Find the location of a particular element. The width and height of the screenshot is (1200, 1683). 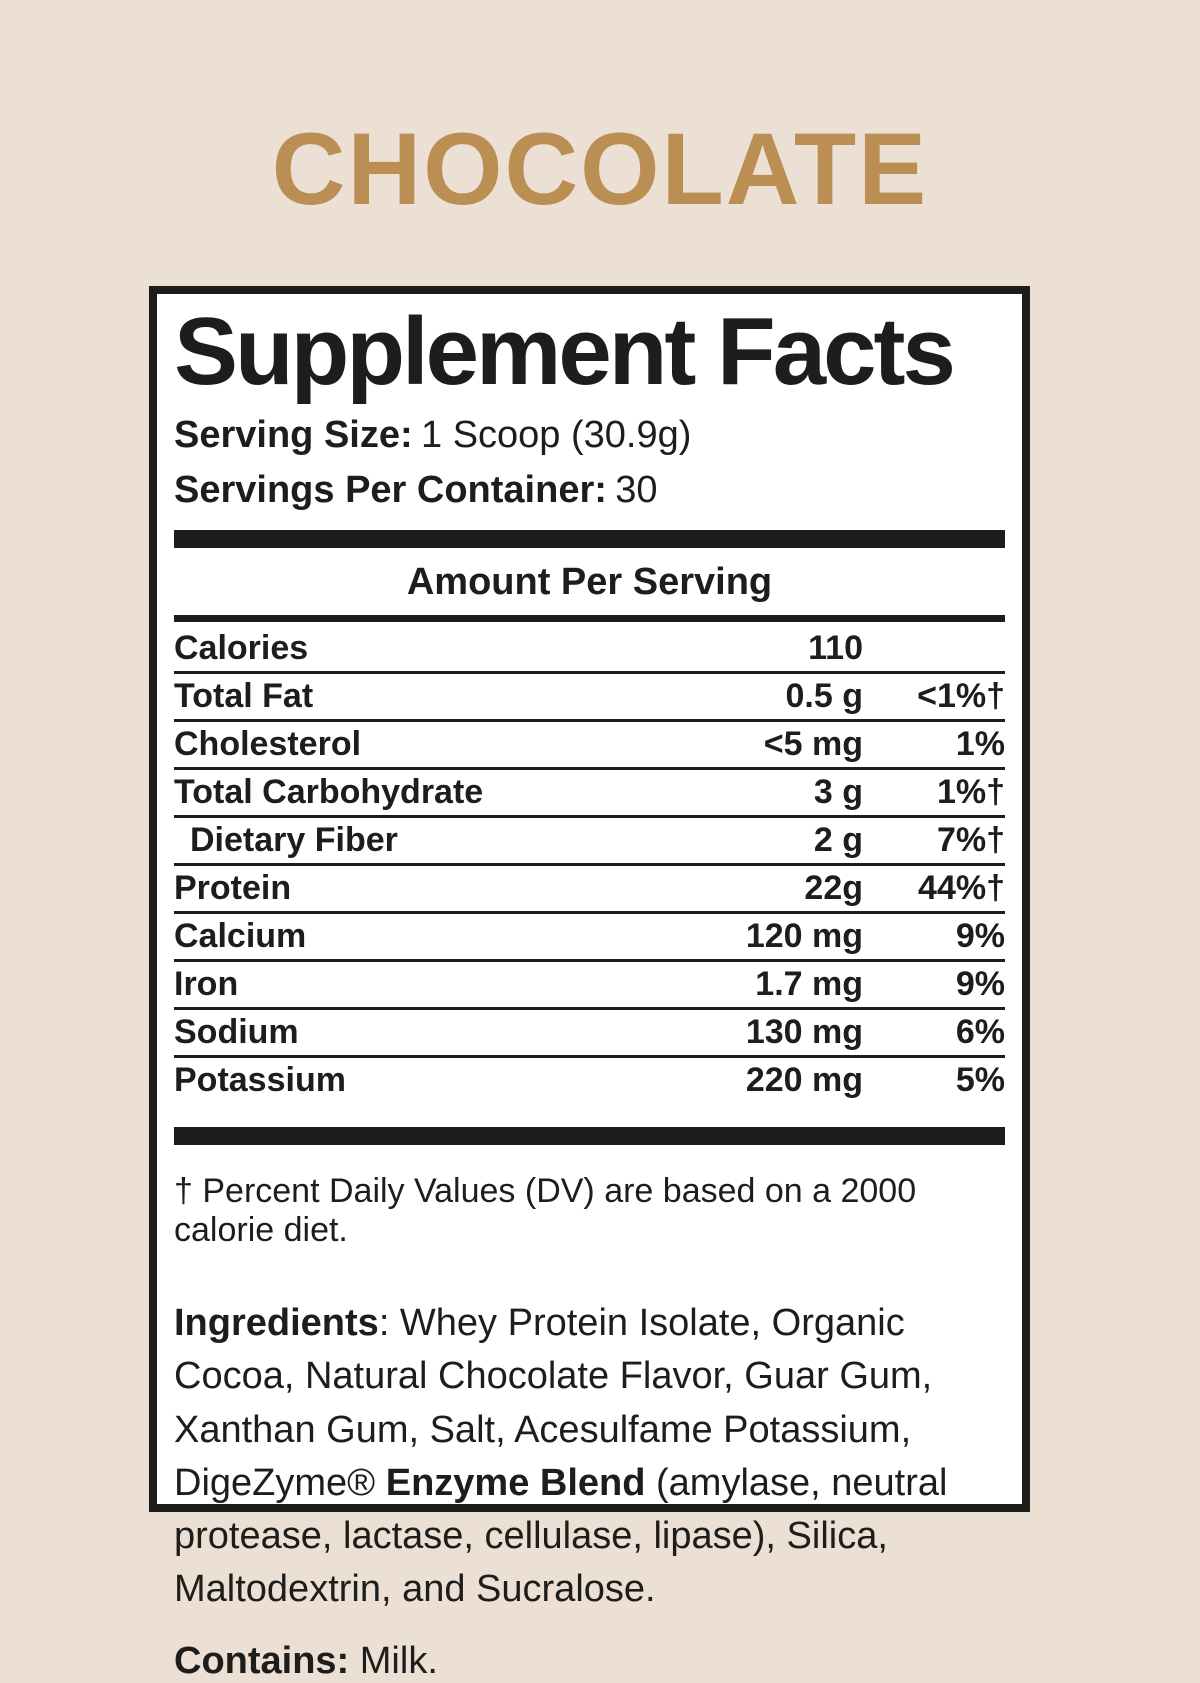

serving-size-line: Serving Size: 1 Scoop (30.9g) is located at coordinates (589, 435).